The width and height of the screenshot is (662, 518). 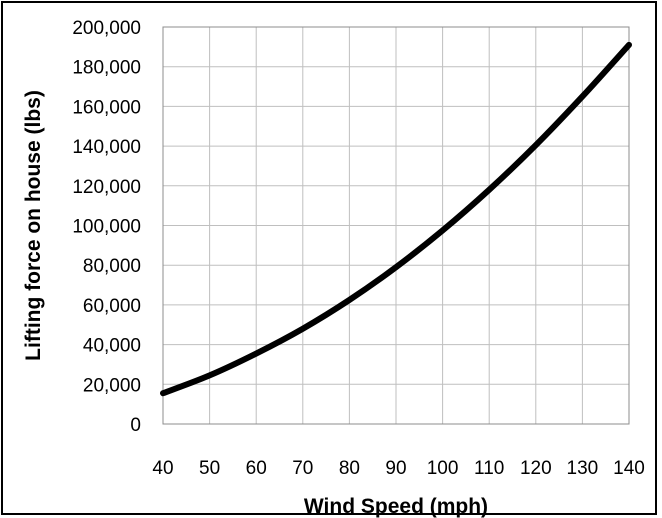 I want to click on x-tick-label: 80, so click(x=349, y=468).